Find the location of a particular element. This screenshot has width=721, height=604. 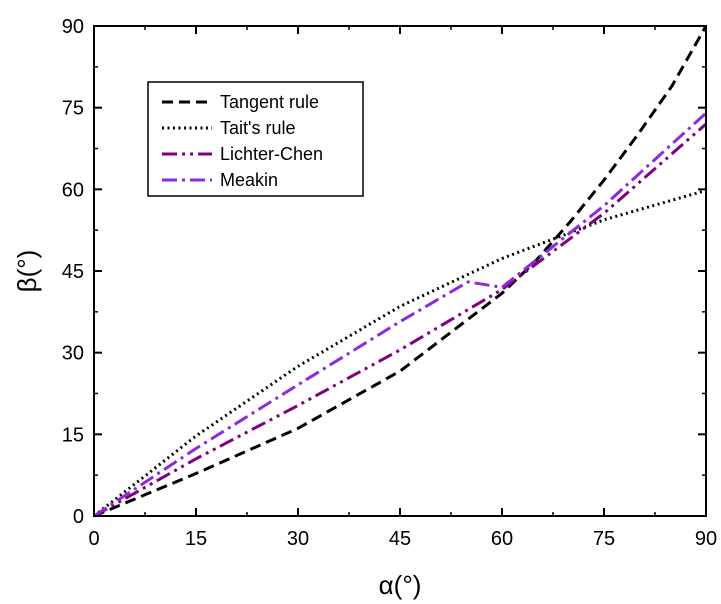

y-tick-label: 60 is located at coordinates (73, 190).